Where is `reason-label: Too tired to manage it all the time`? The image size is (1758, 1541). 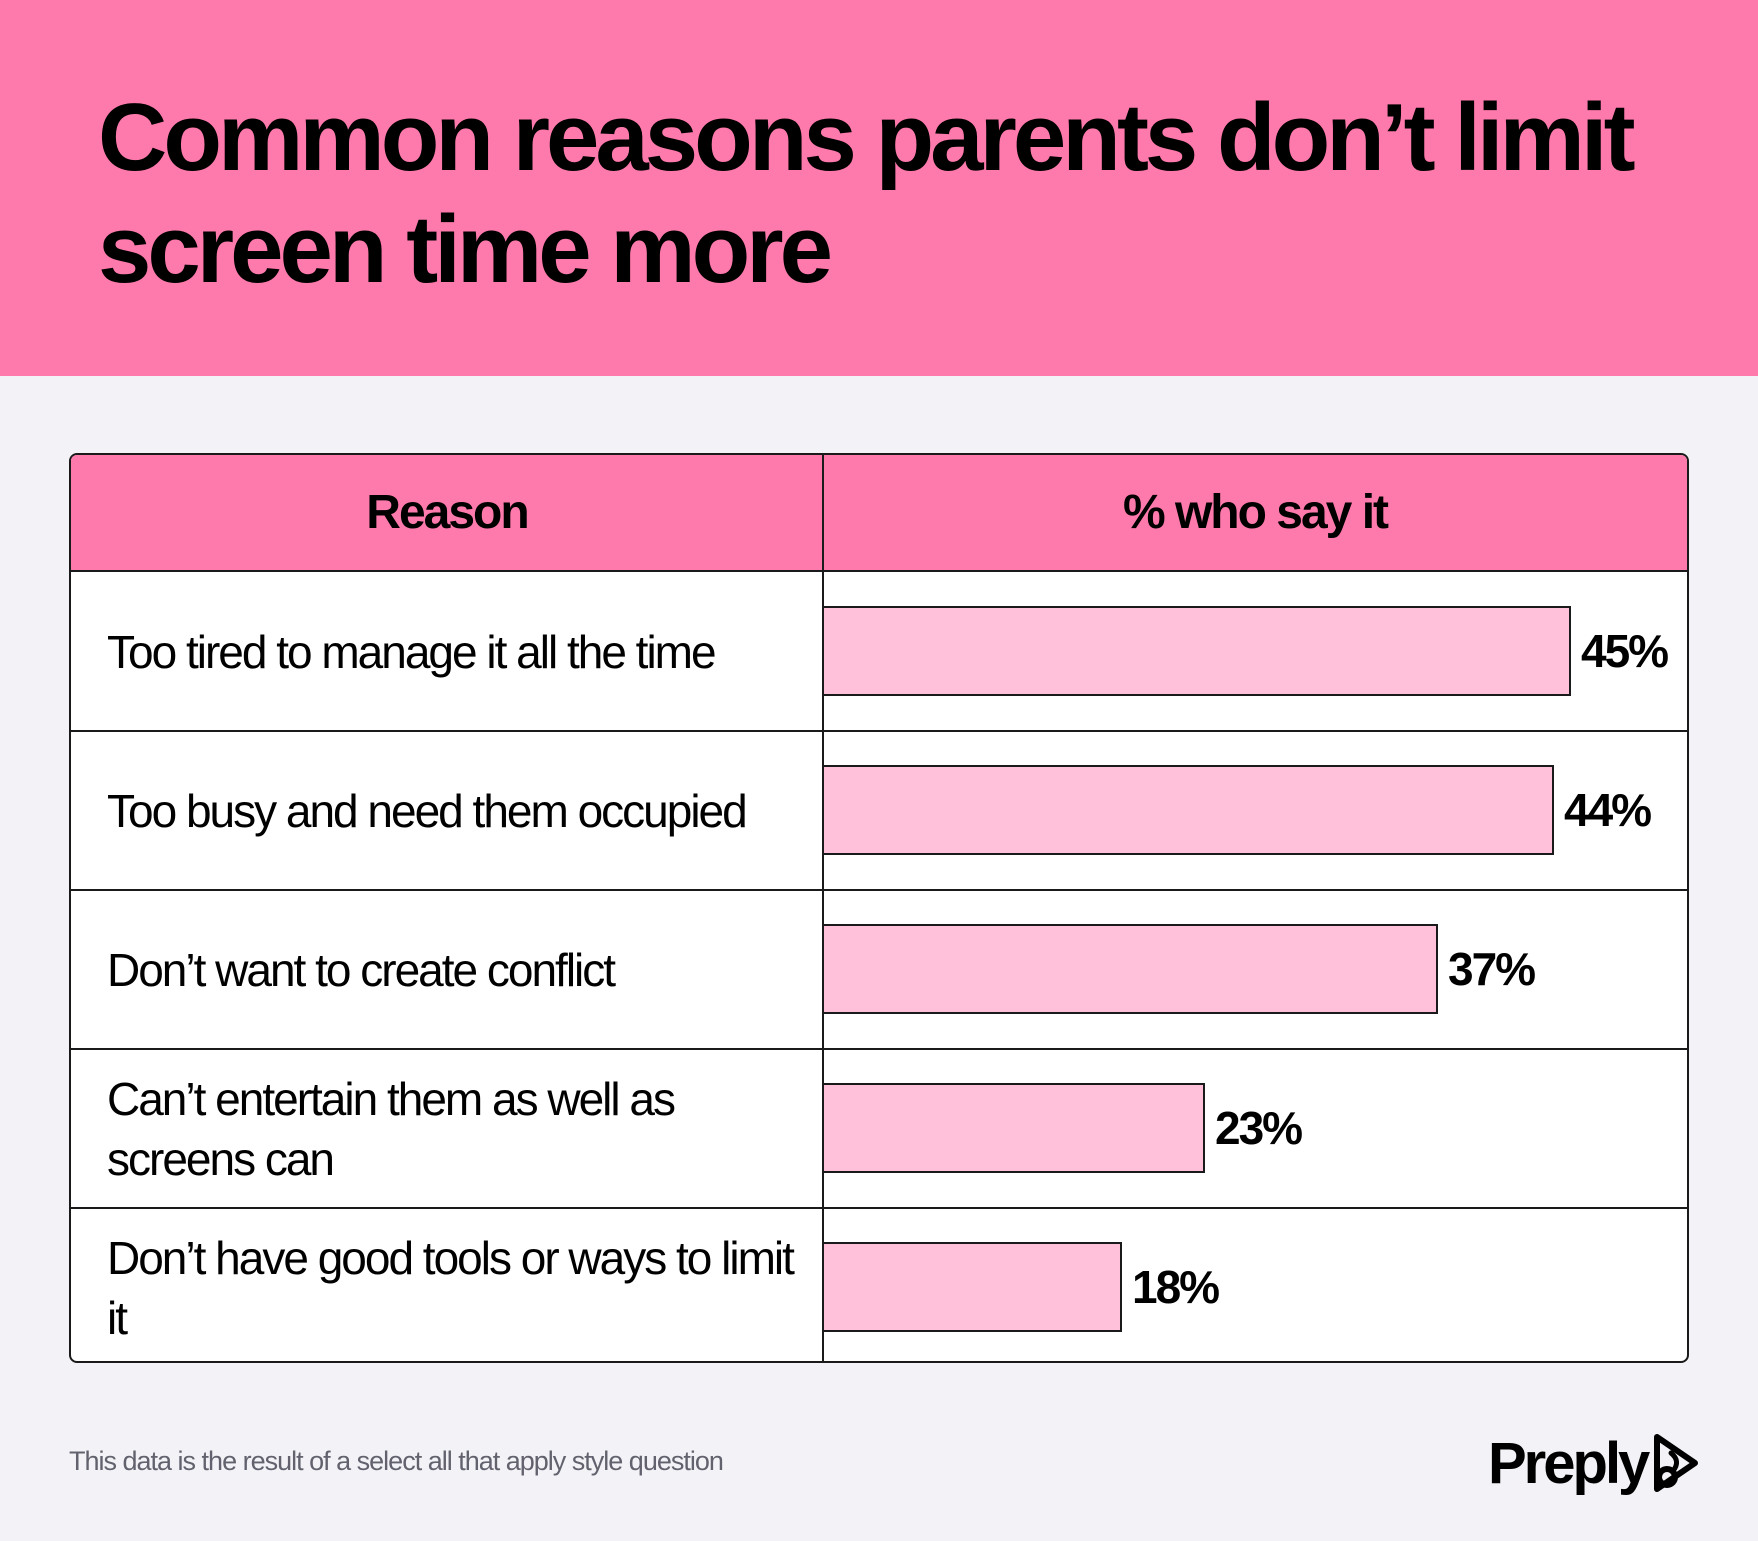
reason-label: Too tired to manage it all the time is located at coordinates (412, 651).